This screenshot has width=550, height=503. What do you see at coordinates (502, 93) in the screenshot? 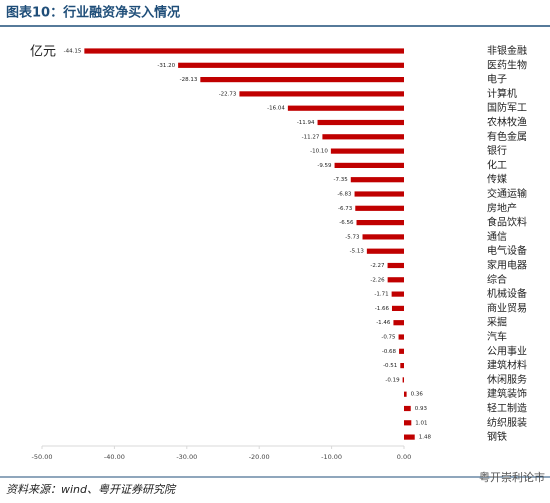
I see `category-label: 计算机` at bounding box center [502, 93].